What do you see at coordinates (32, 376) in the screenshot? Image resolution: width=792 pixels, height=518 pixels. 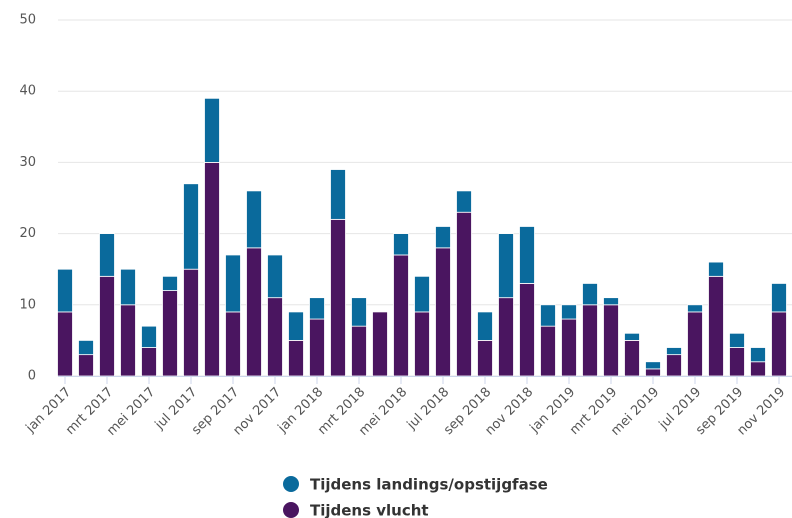 I see `y-tick-label: 0` at bounding box center [32, 376].